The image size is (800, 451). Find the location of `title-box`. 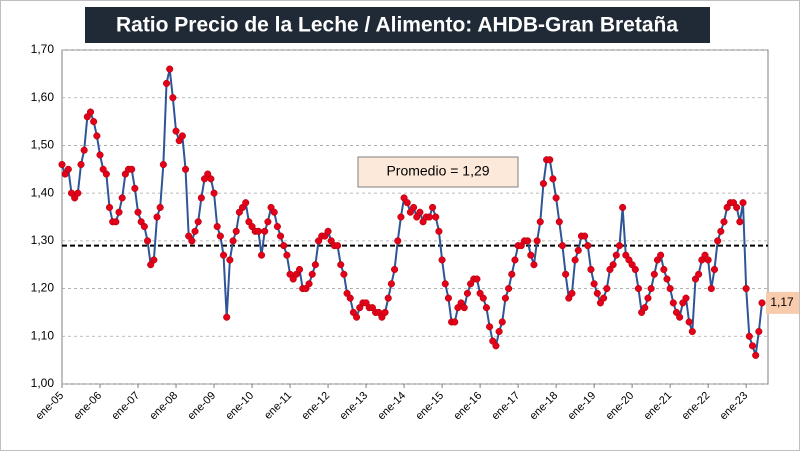

title-box is located at coordinates (397, 25).